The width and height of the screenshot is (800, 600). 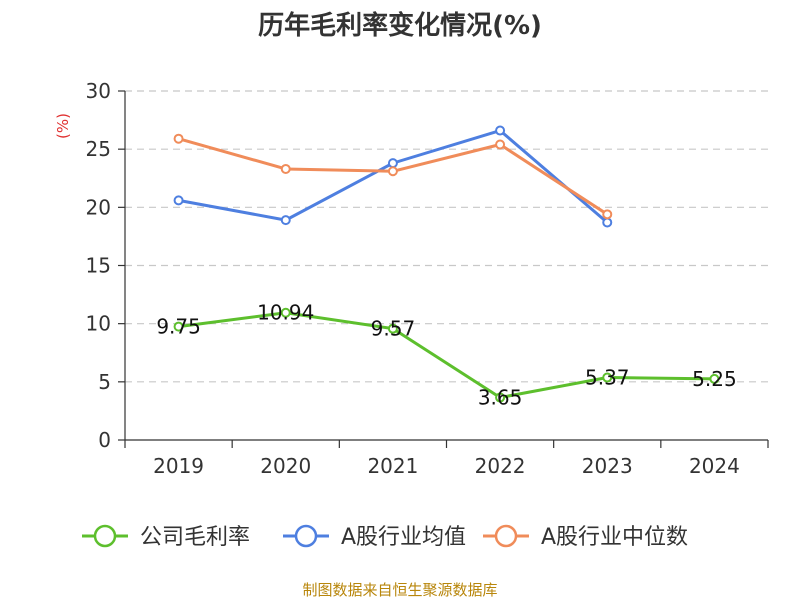 I want to click on data-label: 9.57, so click(x=393, y=329).